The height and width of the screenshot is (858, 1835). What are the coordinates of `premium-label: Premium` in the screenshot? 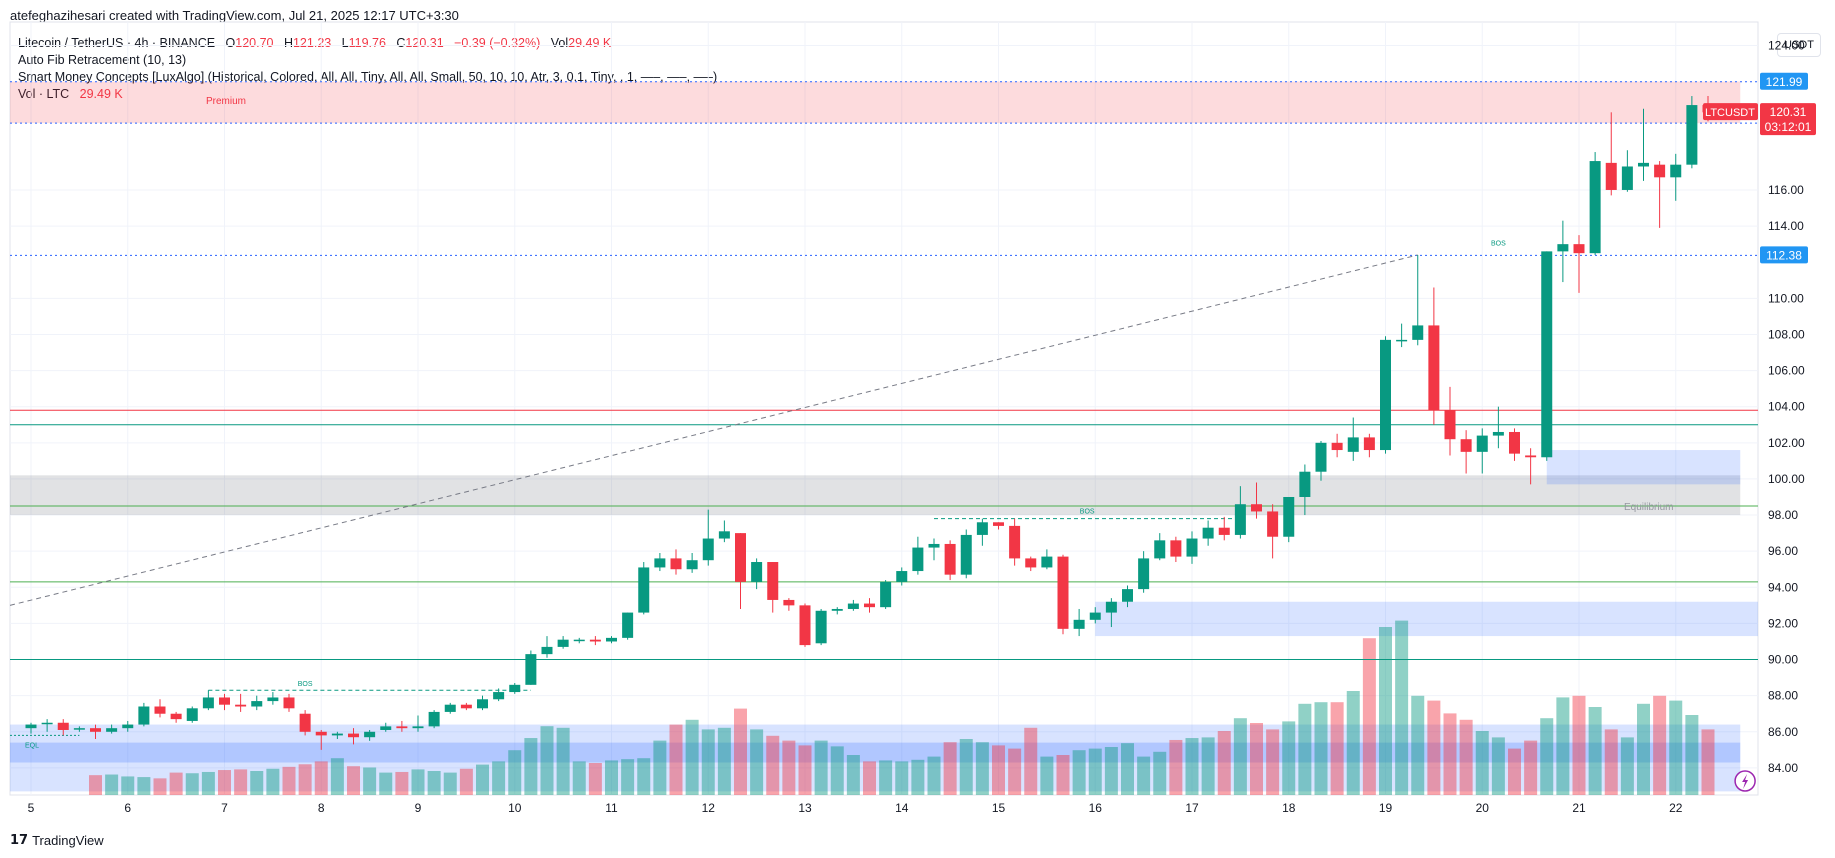 It's located at (226, 101).